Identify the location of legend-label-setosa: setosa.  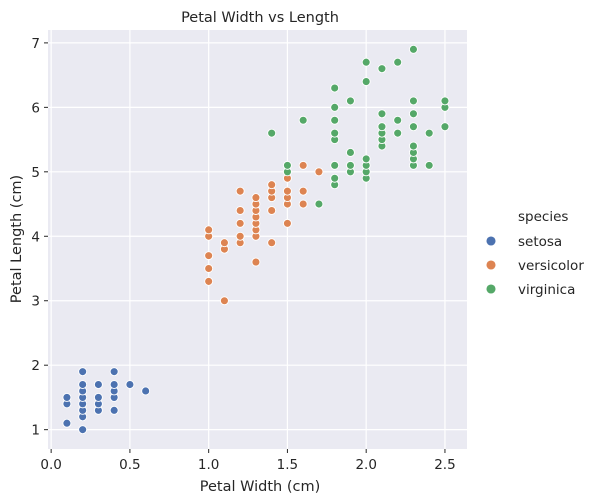
(540, 242).